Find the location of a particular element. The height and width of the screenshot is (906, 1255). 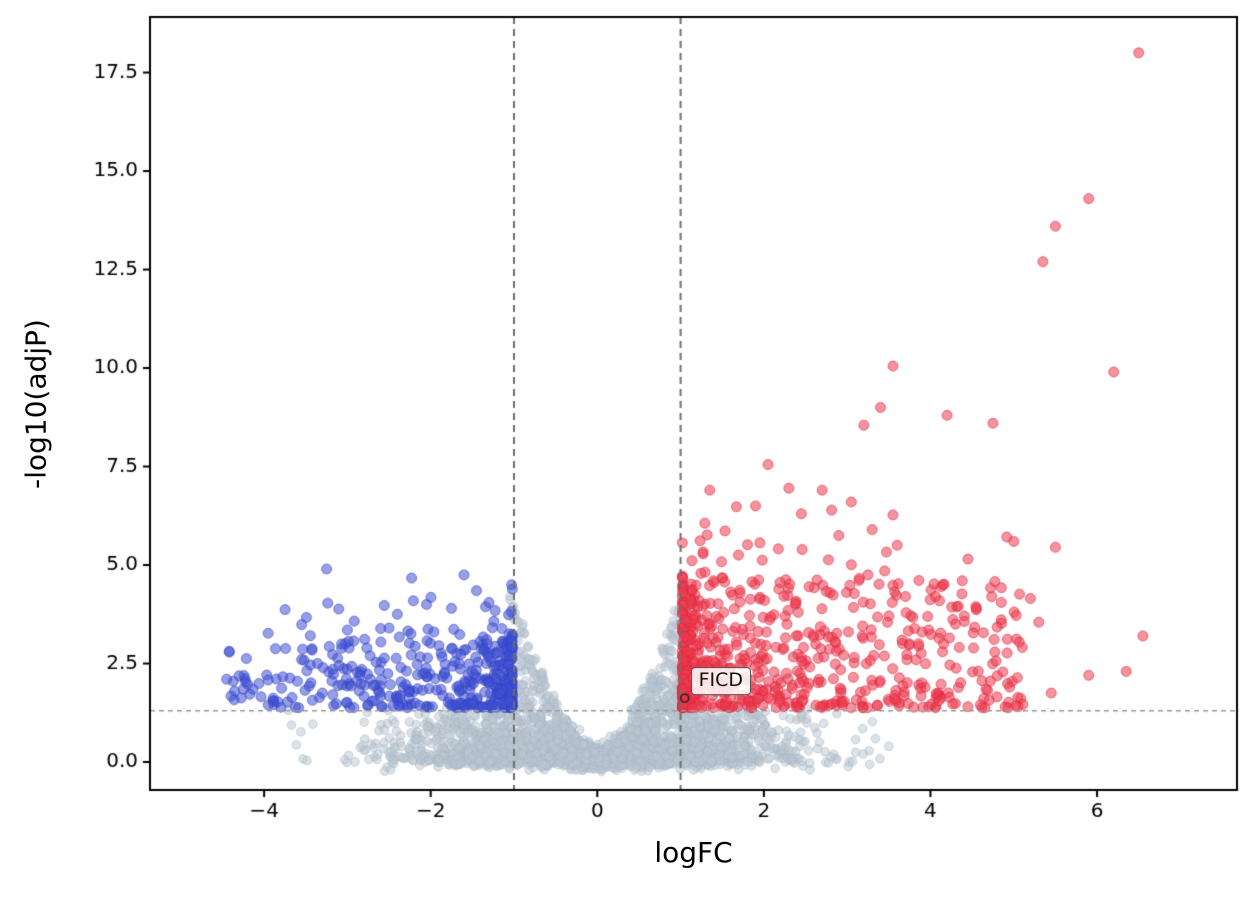

y-axis-label: -log10(adjP) is located at coordinates (36, 403).